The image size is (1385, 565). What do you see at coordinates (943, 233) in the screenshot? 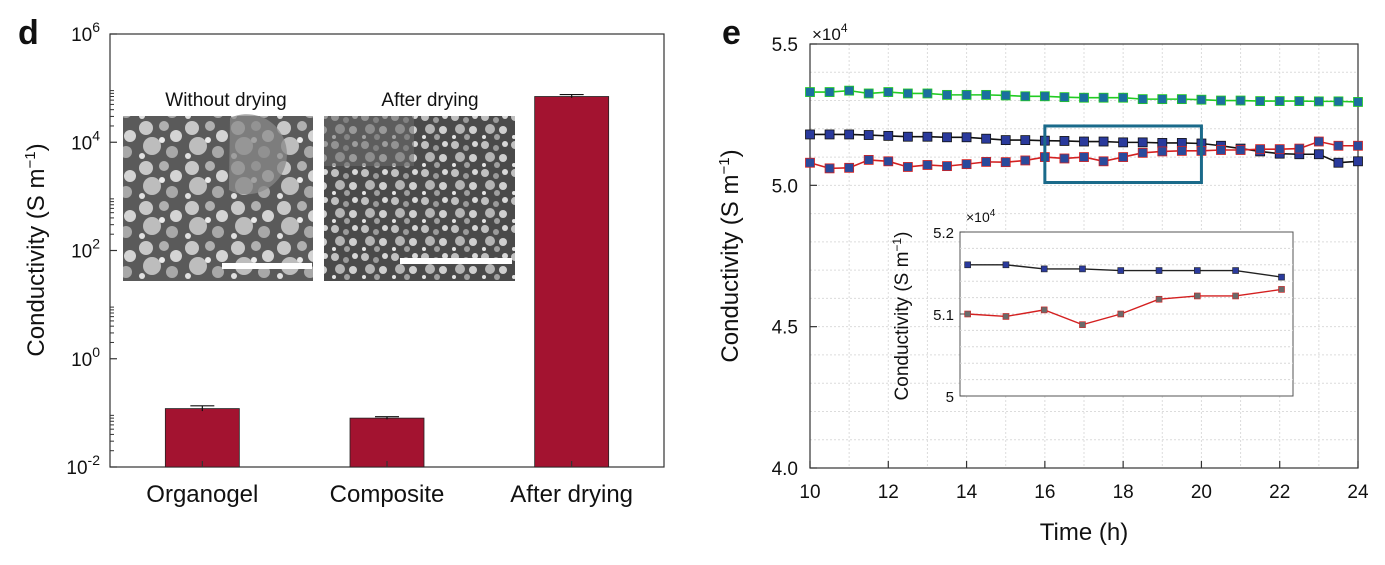
I see `inset-y-tick-label: 5.2` at bounding box center [943, 233].